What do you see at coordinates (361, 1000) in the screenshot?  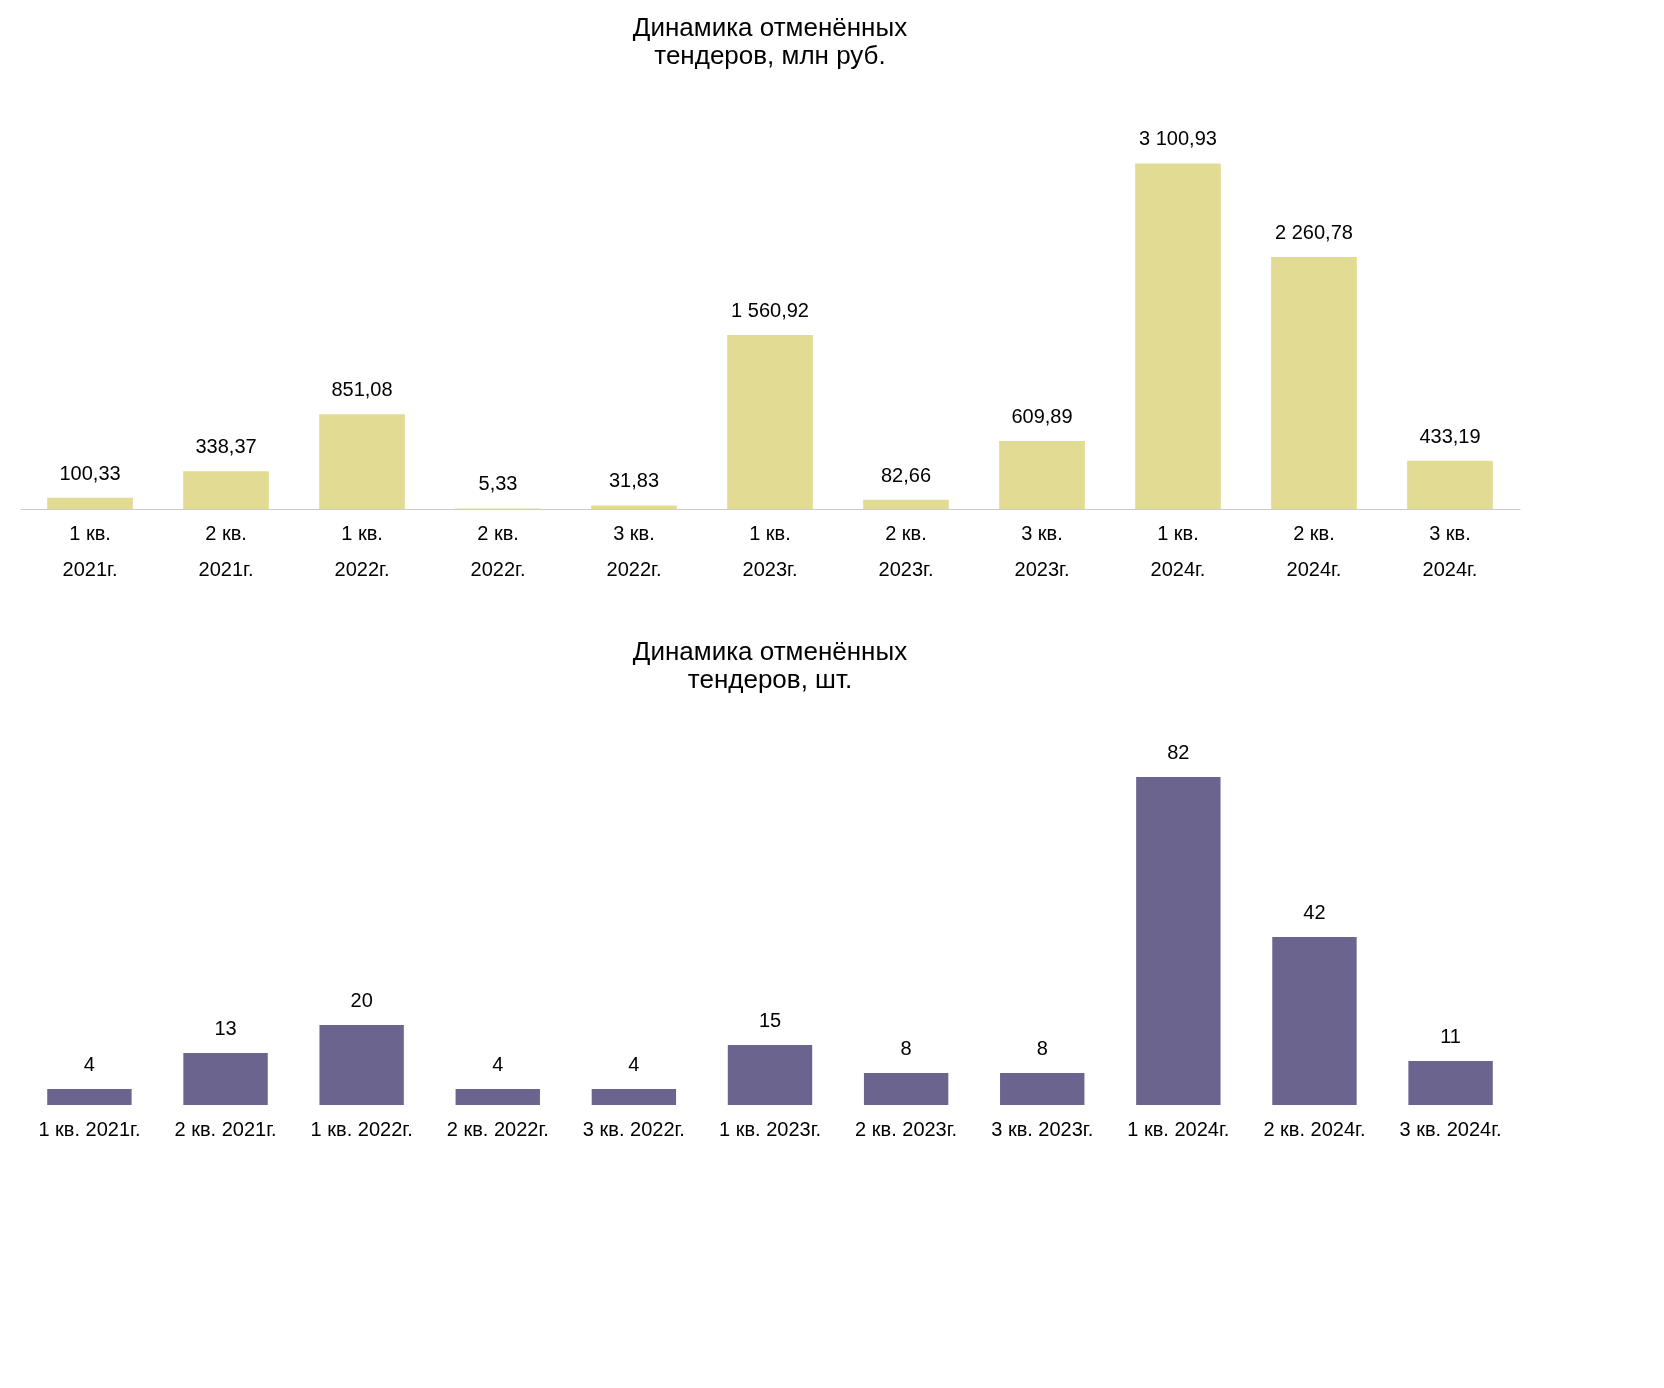 I see `data-label: 20` at bounding box center [361, 1000].